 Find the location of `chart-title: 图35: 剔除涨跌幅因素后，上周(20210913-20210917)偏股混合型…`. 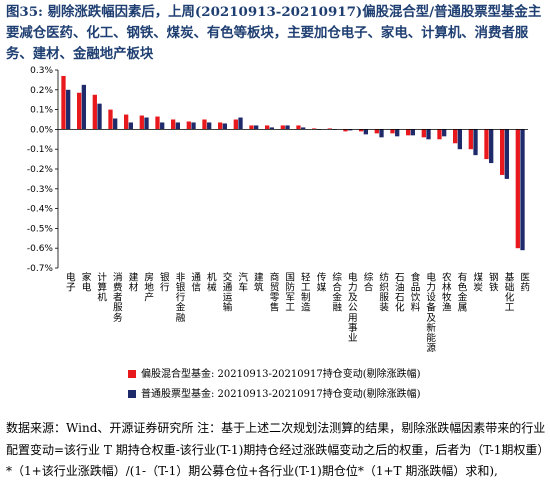

chart-title: 图35: 剔除涨跌幅因素后，上周(20210913-20210917)偏股混合型… is located at coordinates (276, 33).